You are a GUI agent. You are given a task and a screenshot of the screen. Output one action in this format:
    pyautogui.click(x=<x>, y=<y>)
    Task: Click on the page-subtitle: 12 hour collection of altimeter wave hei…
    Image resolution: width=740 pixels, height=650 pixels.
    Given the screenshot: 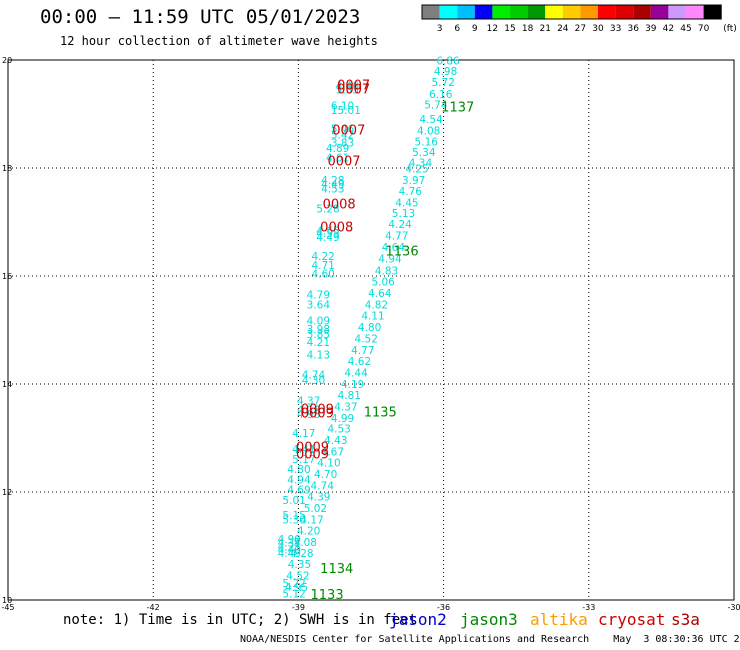 What is the action you would take?
    pyautogui.click(x=219, y=41)
    